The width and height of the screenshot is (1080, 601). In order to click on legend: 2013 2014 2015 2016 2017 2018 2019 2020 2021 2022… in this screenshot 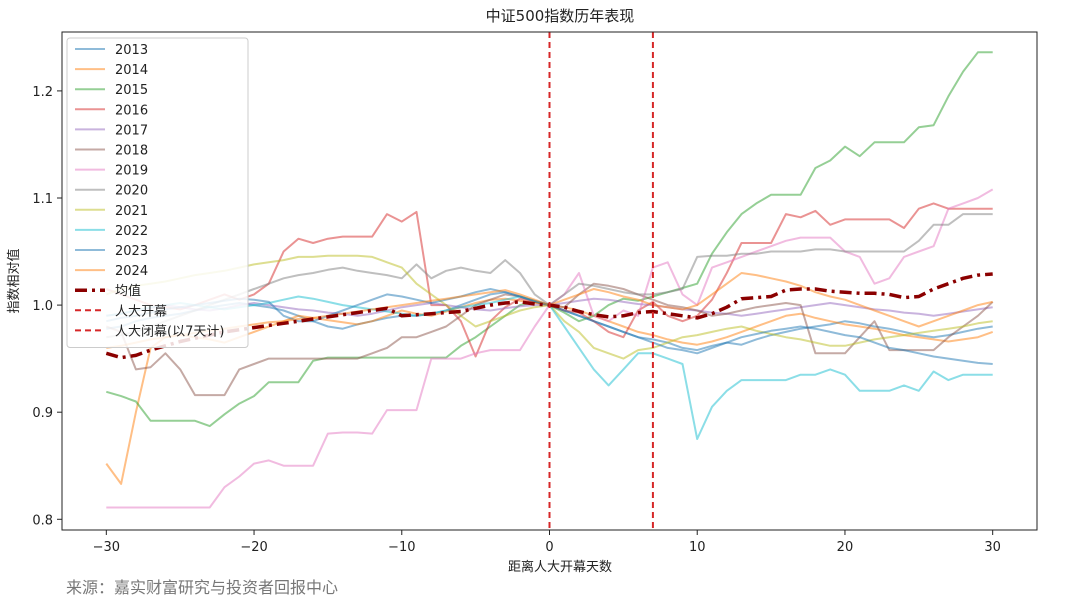, I will do `click(157, 192)`.